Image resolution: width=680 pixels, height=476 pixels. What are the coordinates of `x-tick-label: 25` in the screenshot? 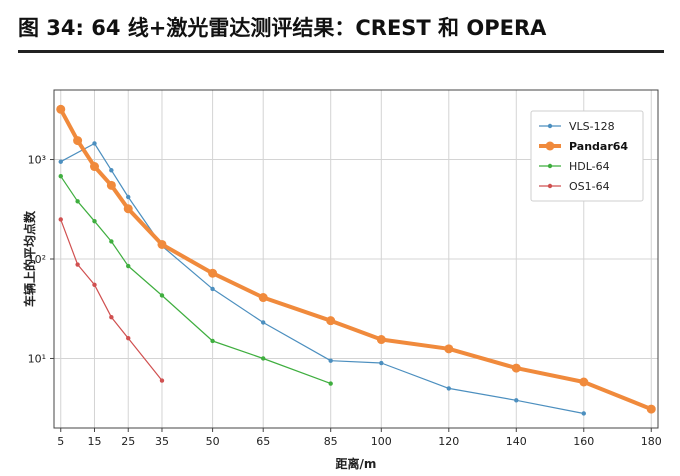 It's located at (128, 441).